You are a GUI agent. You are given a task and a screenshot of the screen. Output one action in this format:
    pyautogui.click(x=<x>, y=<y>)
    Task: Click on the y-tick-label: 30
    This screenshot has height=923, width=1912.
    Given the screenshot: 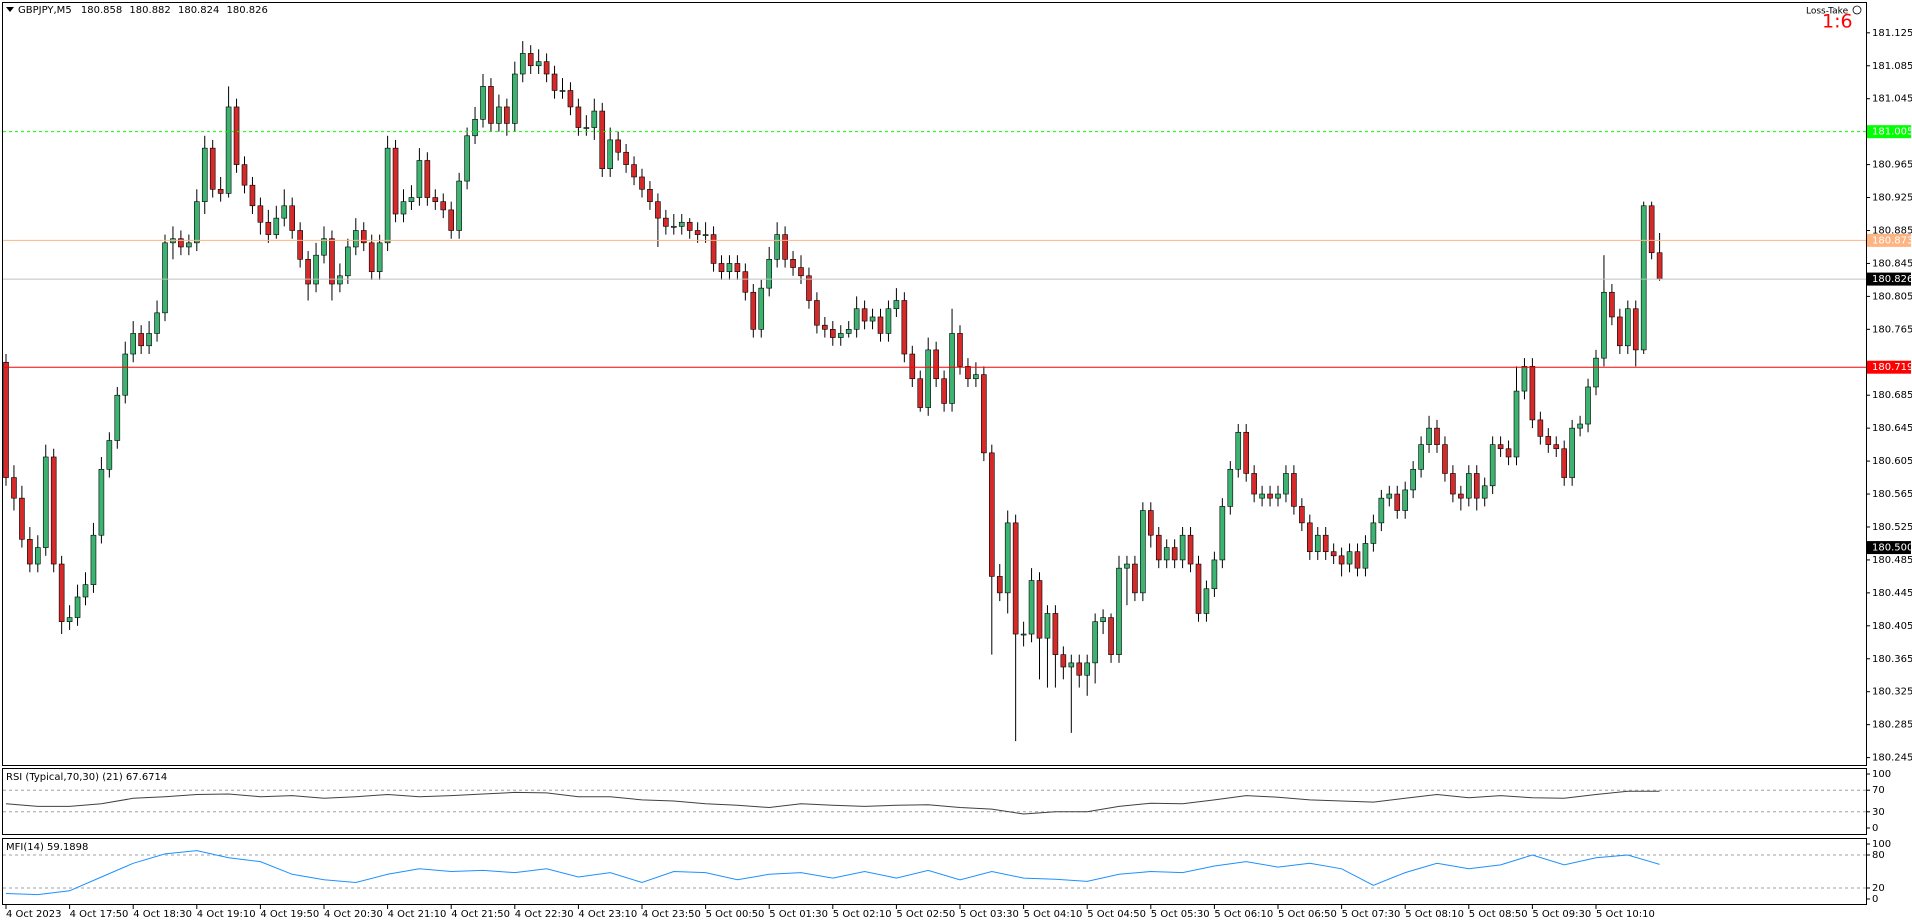 What is the action you would take?
    pyautogui.click(x=1878, y=812)
    